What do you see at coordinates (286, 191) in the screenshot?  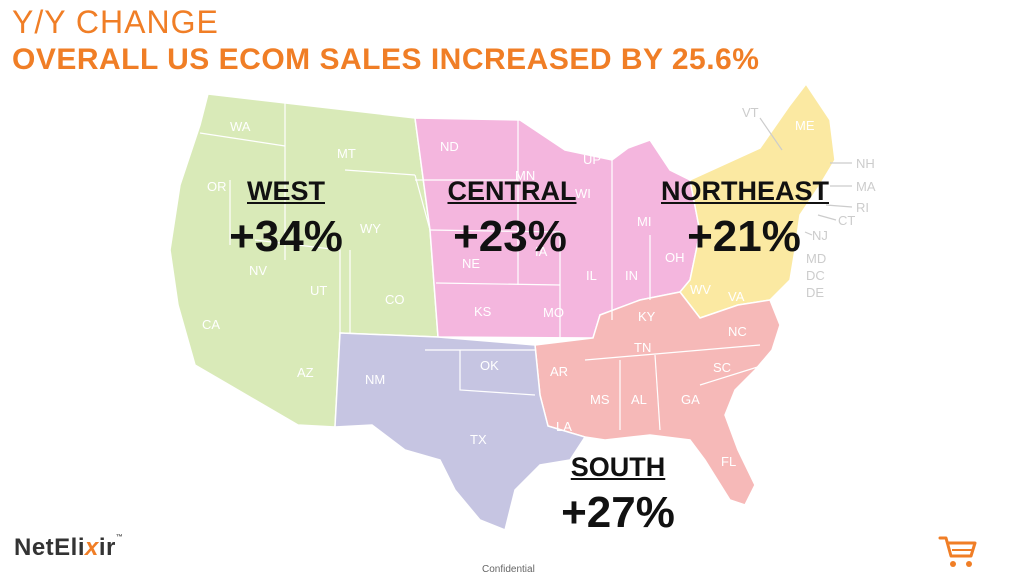 I see `region-label-west: WEST` at bounding box center [286, 191].